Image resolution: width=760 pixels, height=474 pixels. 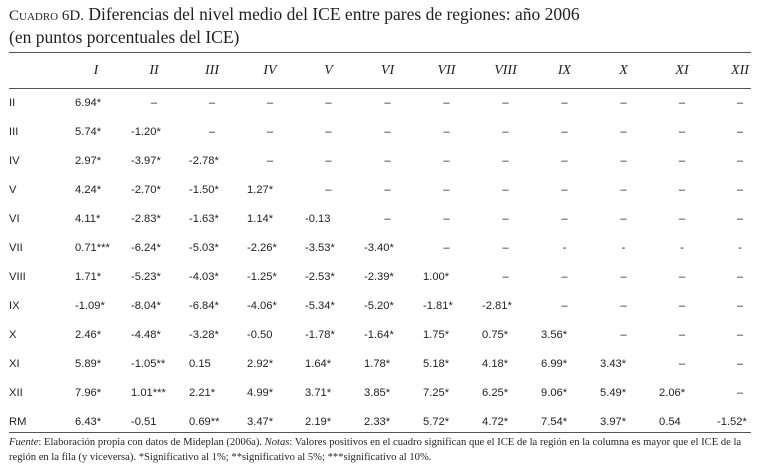 I want to click on table-cell: -1.78*, so click(x=320, y=334).